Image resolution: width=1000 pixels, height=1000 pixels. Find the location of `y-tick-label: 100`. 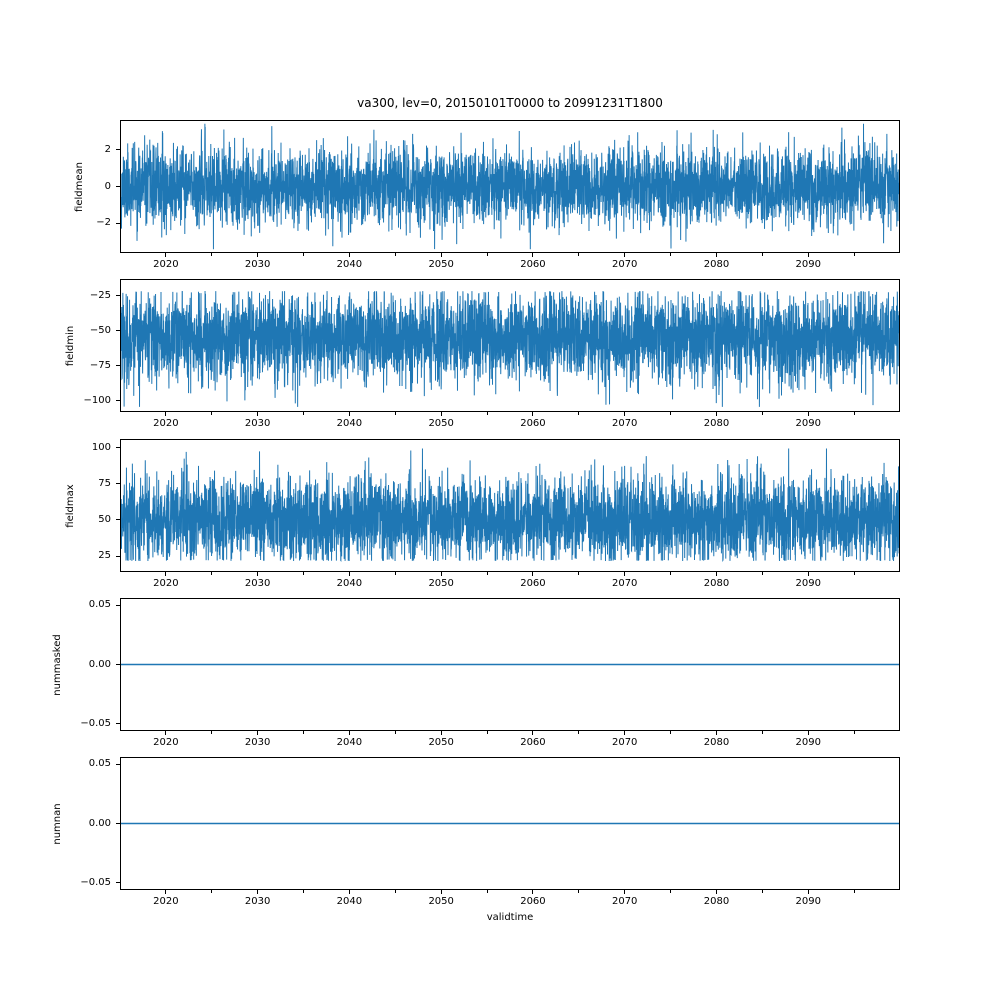

y-tick-label: 100 is located at coordinates (101, 447).